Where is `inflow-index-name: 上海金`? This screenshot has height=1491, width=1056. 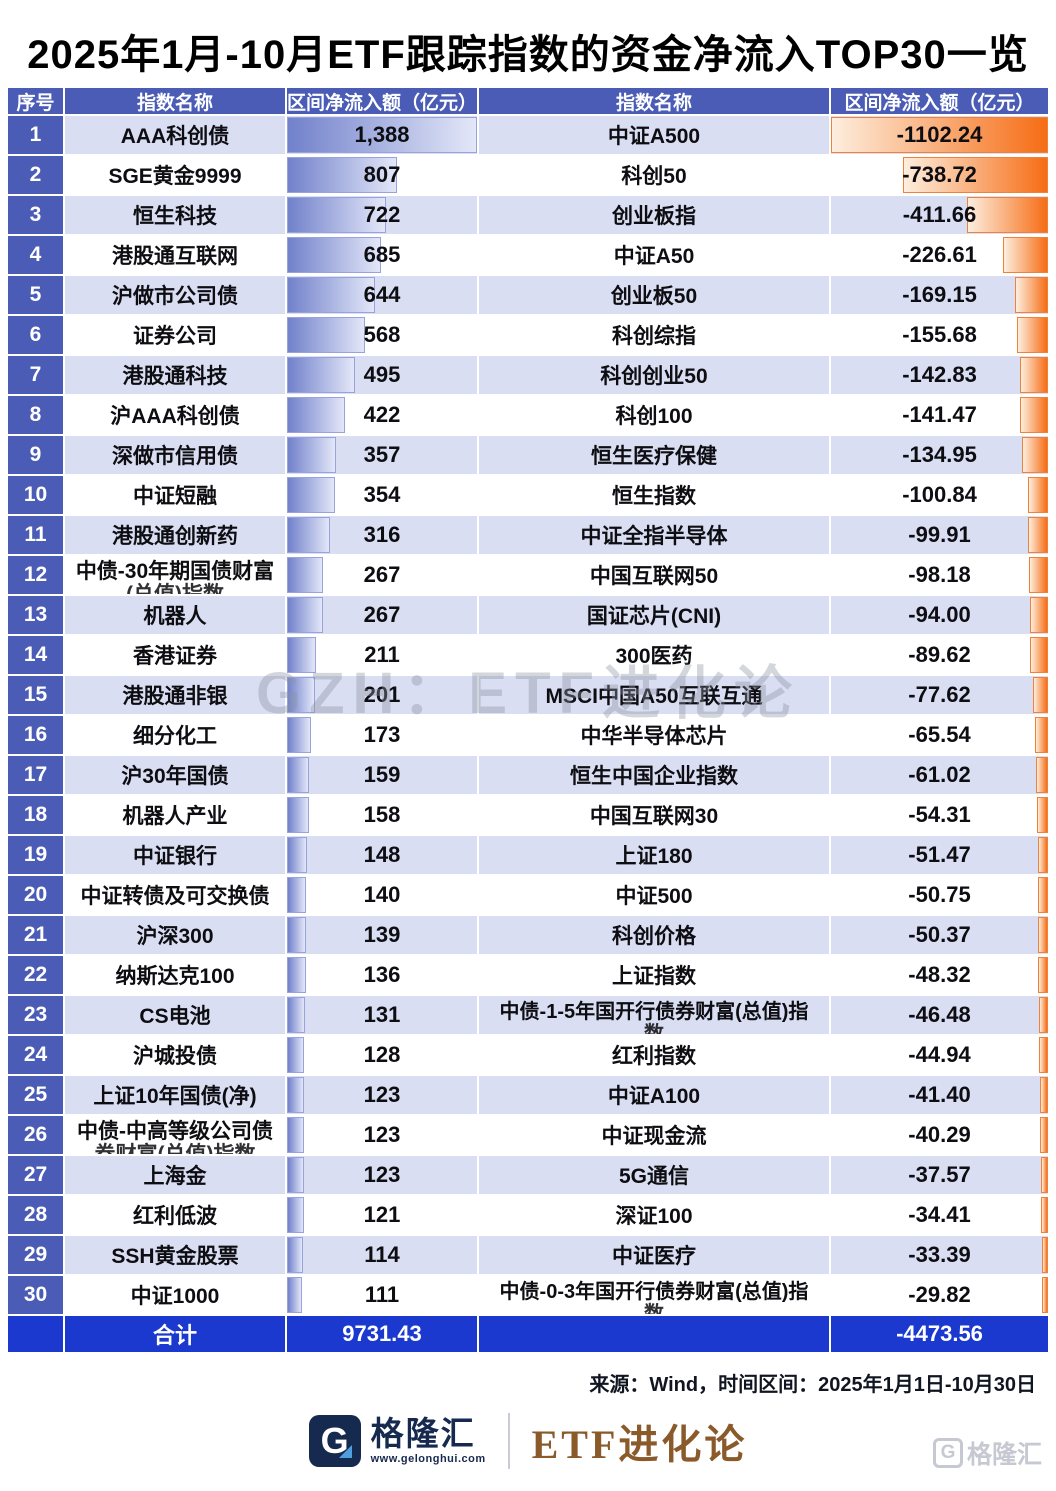
inflow-index-name: 上海金 is located at coordinates (175, 1175).